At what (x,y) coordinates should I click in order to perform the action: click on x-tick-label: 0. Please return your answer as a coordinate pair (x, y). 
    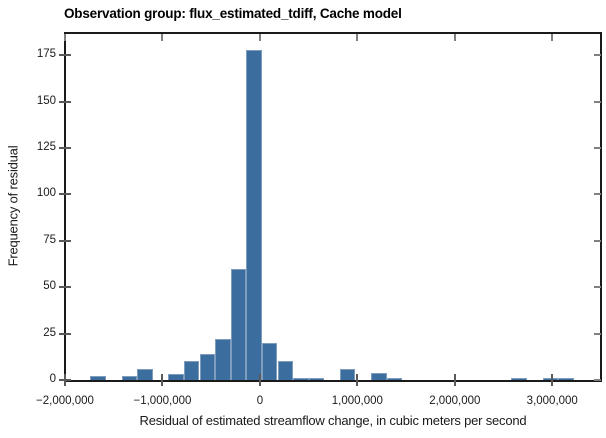
    Looking at the image, I should click on (260, 401).